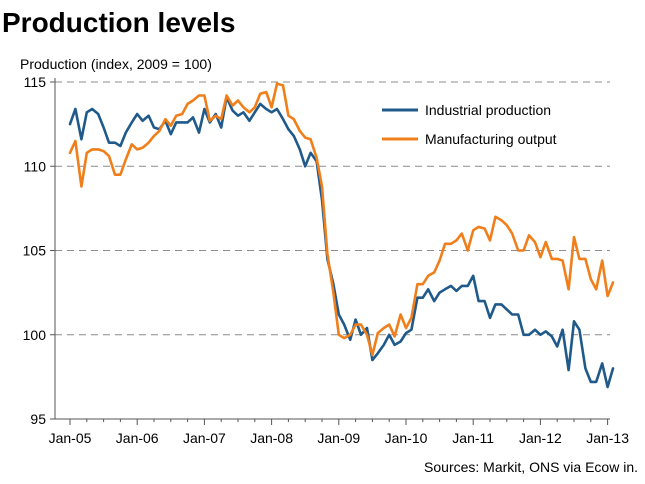  I want to click on chart-title: Production levels, so click(118, 22).